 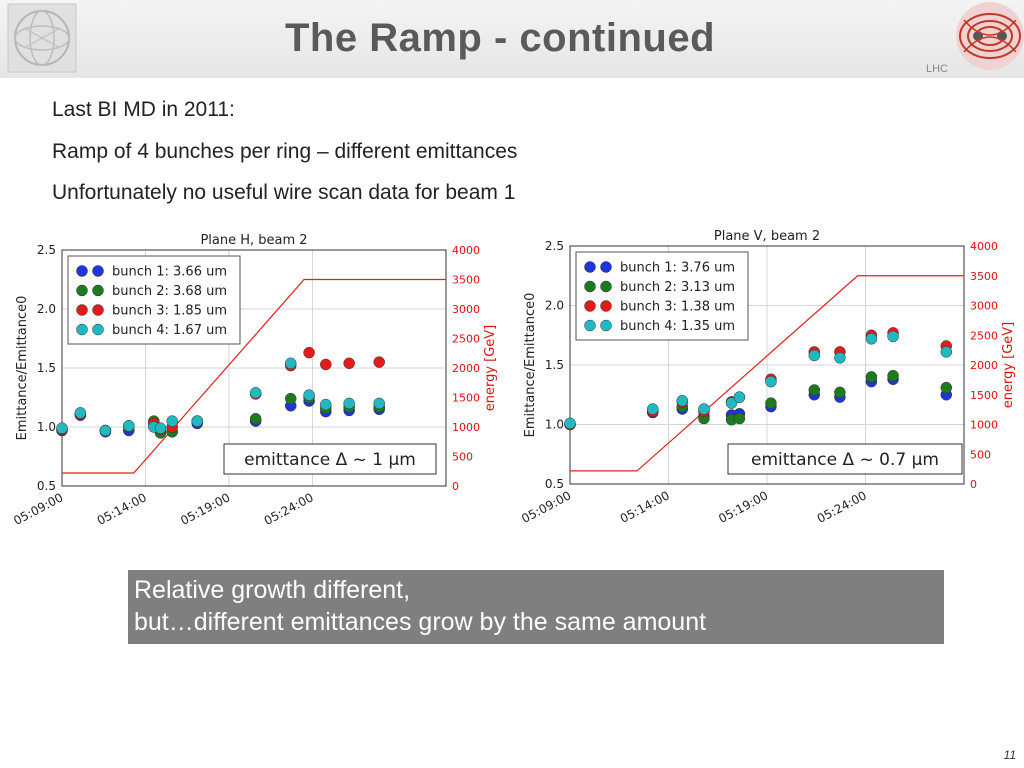 What do you see at coordinates (46, 486) in the screenshot?
I see `y-tick-label: 0.5` at bounding box center [46, 486].